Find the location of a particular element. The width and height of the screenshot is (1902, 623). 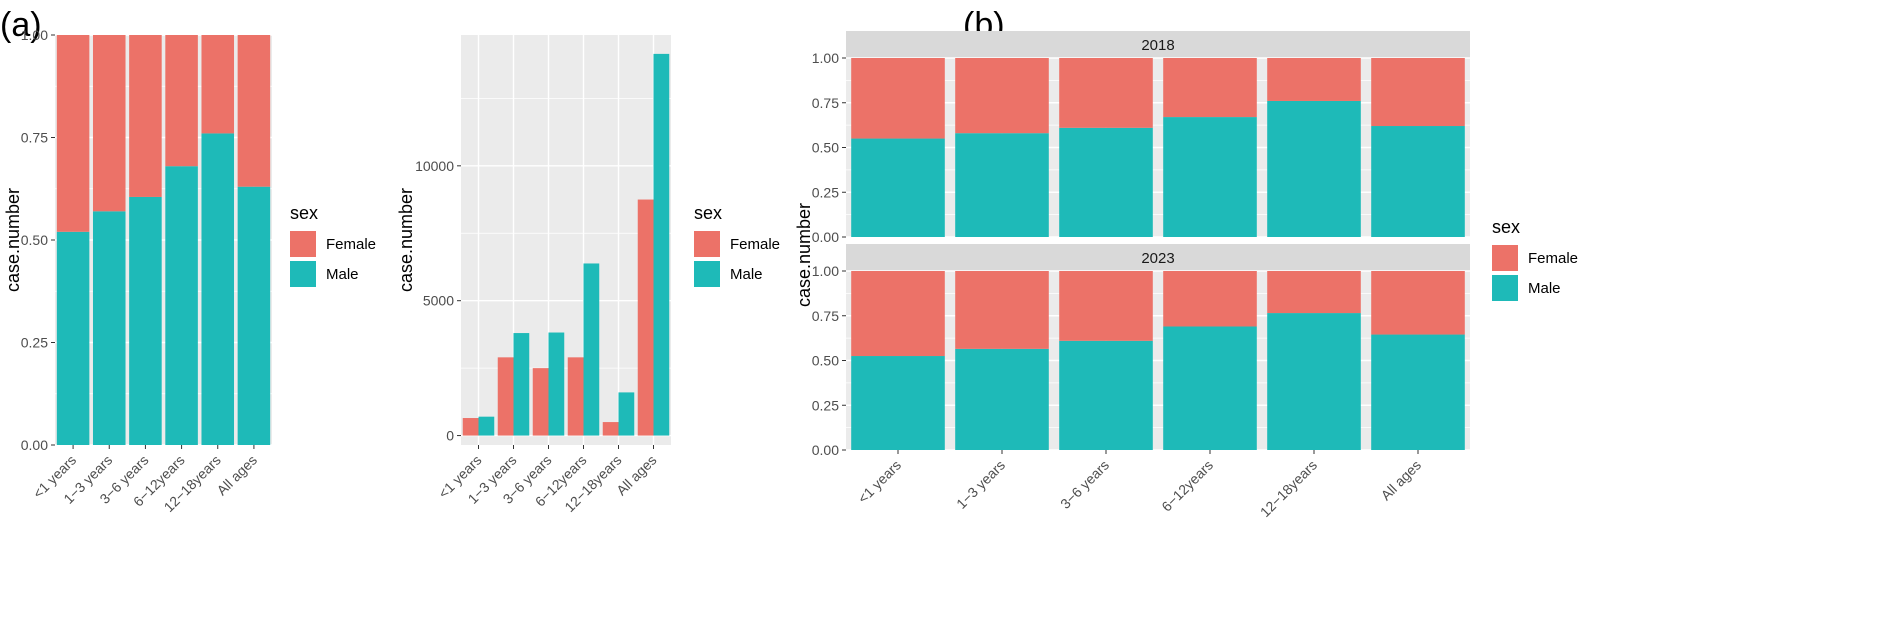

a1-y-axis-title: case.number is located at coordinates (13, 240).